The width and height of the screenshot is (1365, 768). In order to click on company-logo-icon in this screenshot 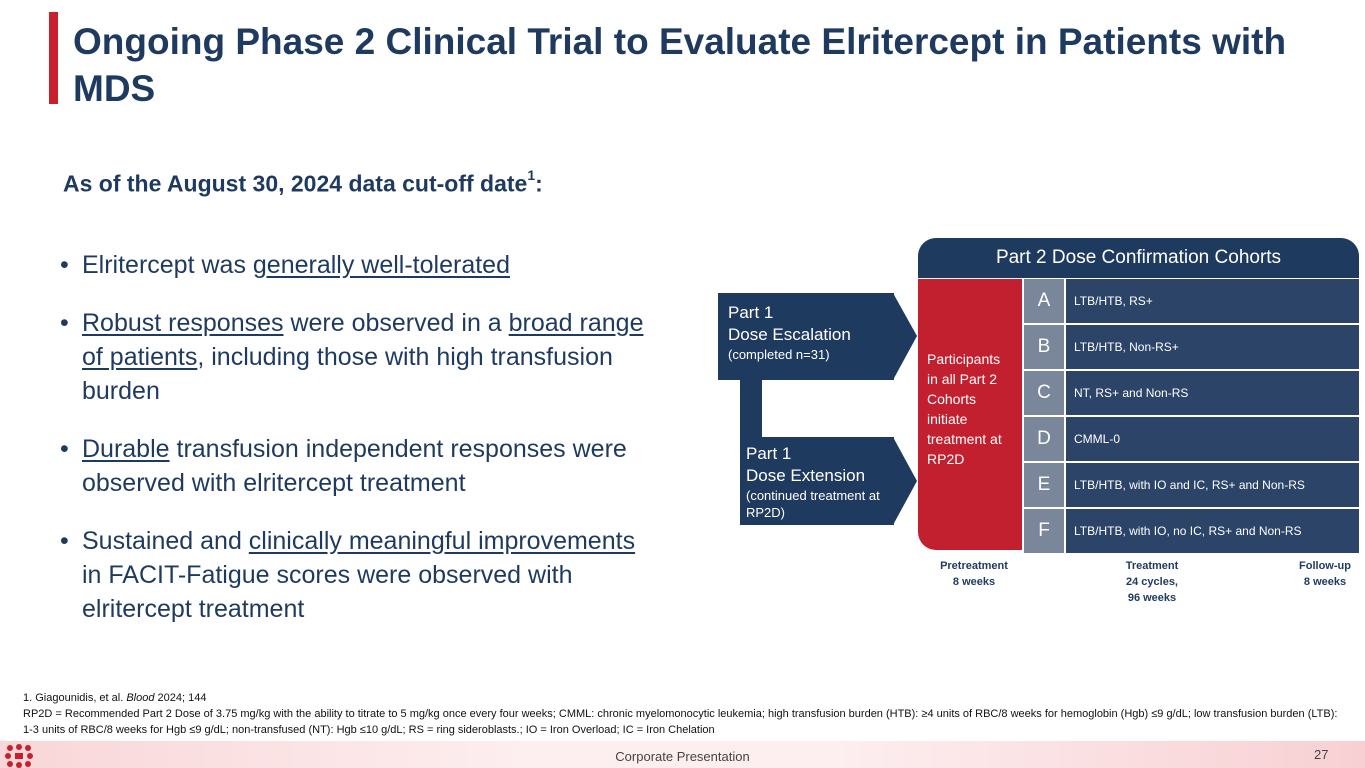, I will do `click(19, 756)`.